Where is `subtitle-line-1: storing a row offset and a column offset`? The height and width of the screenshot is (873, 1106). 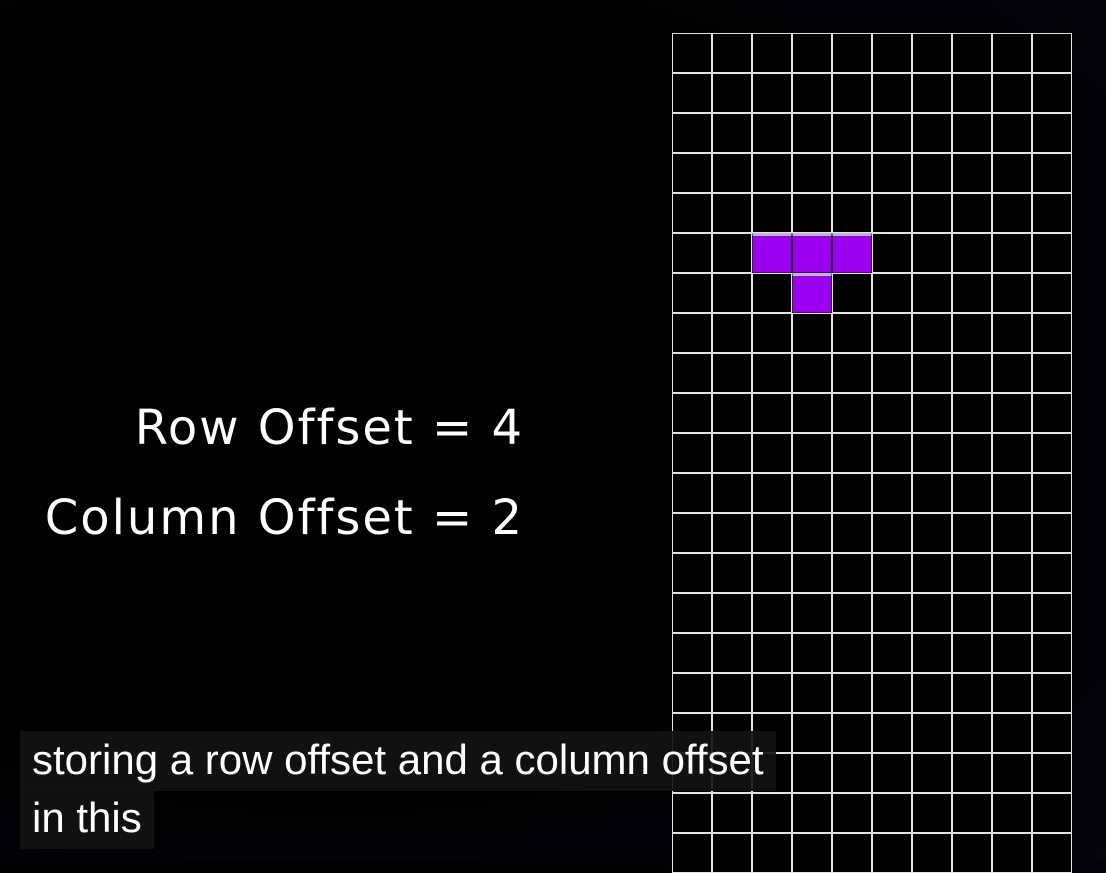
subtitle-line-1: storing a row offset and a column offset is located at coordinates (398, 761).